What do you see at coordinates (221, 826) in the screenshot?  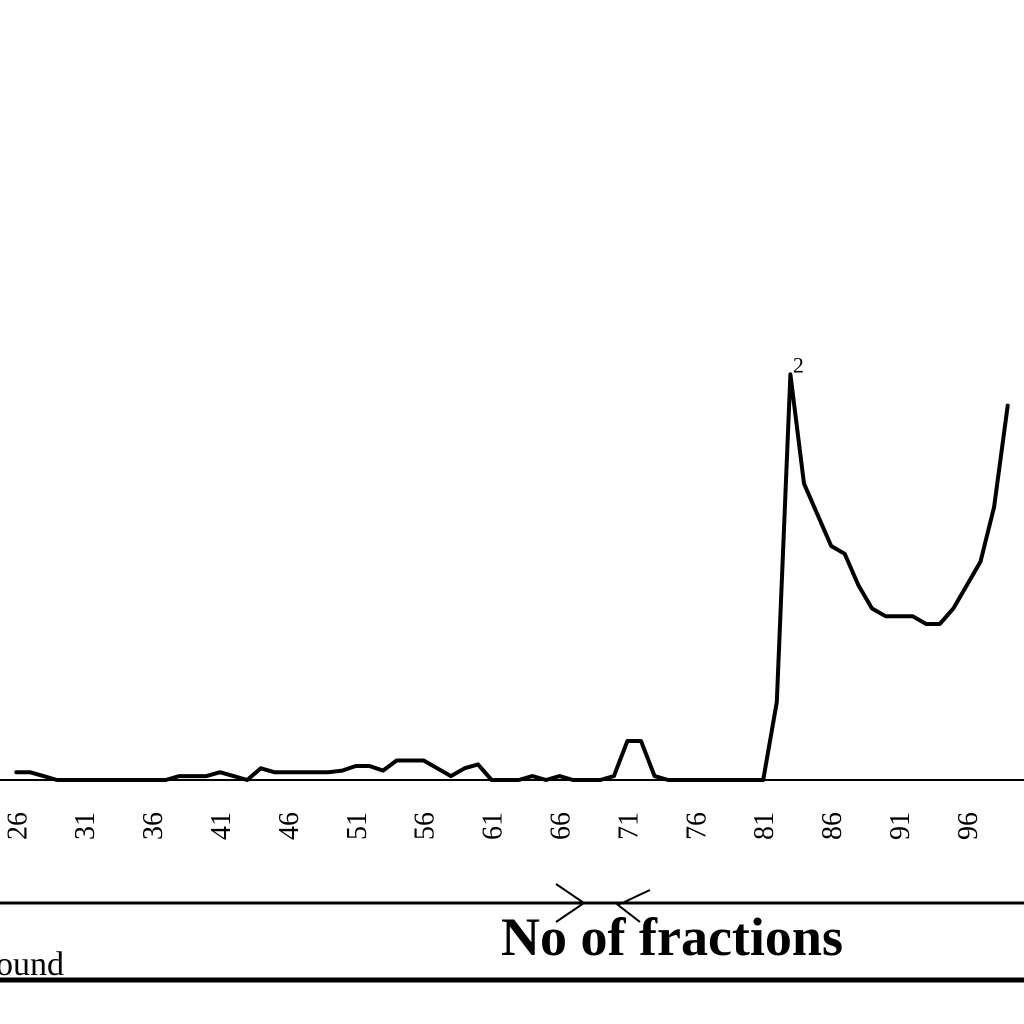 I see `x-tick-label: 41` at bounding box center [221, 826].